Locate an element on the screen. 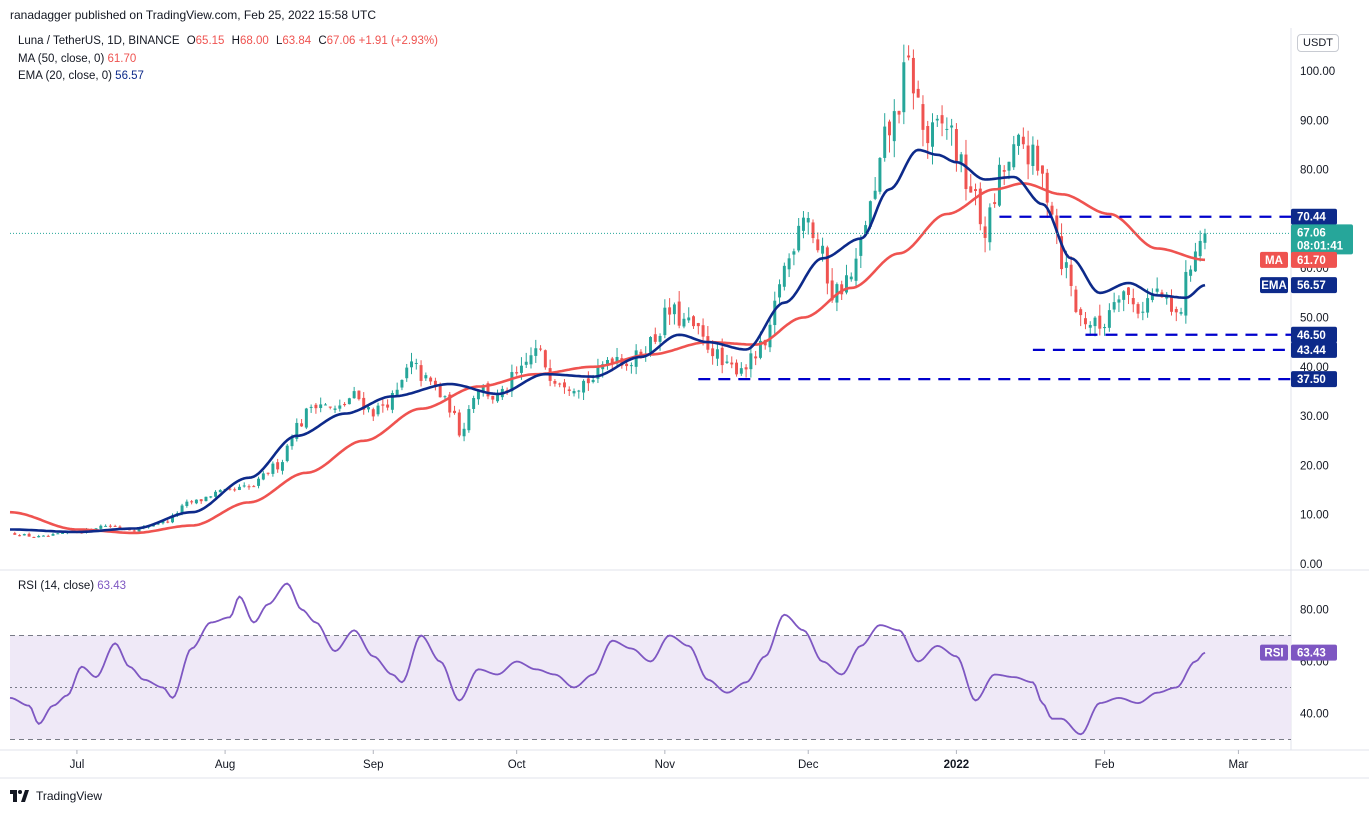  ema-legend-label: EMA (20, close, 0) is located at coordinates (65, 76).